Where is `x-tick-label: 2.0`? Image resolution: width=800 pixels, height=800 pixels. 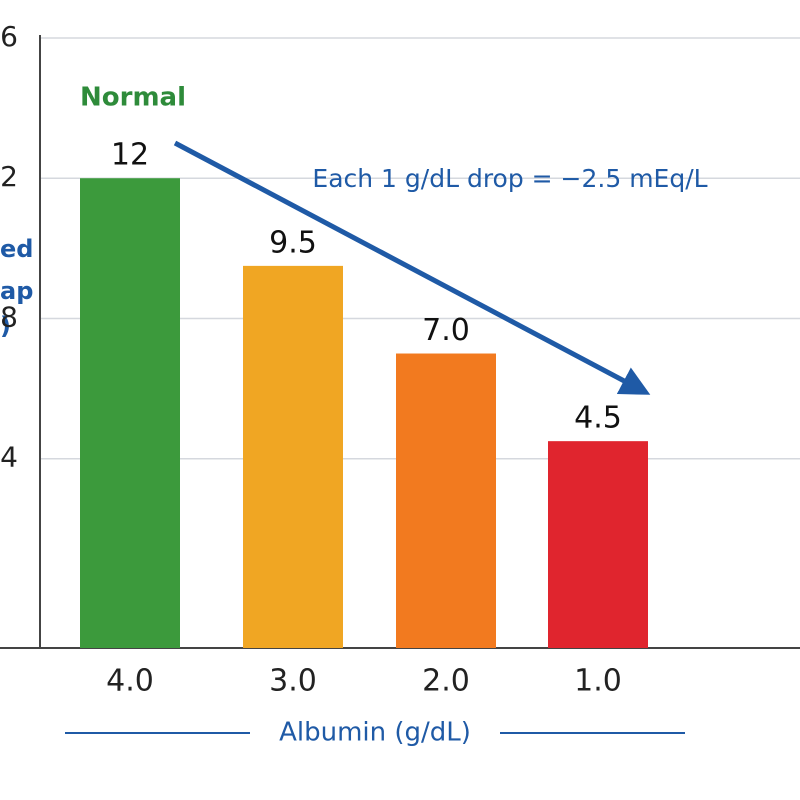
x-tick-label: 2.0 is located at coordinates (446, 681).